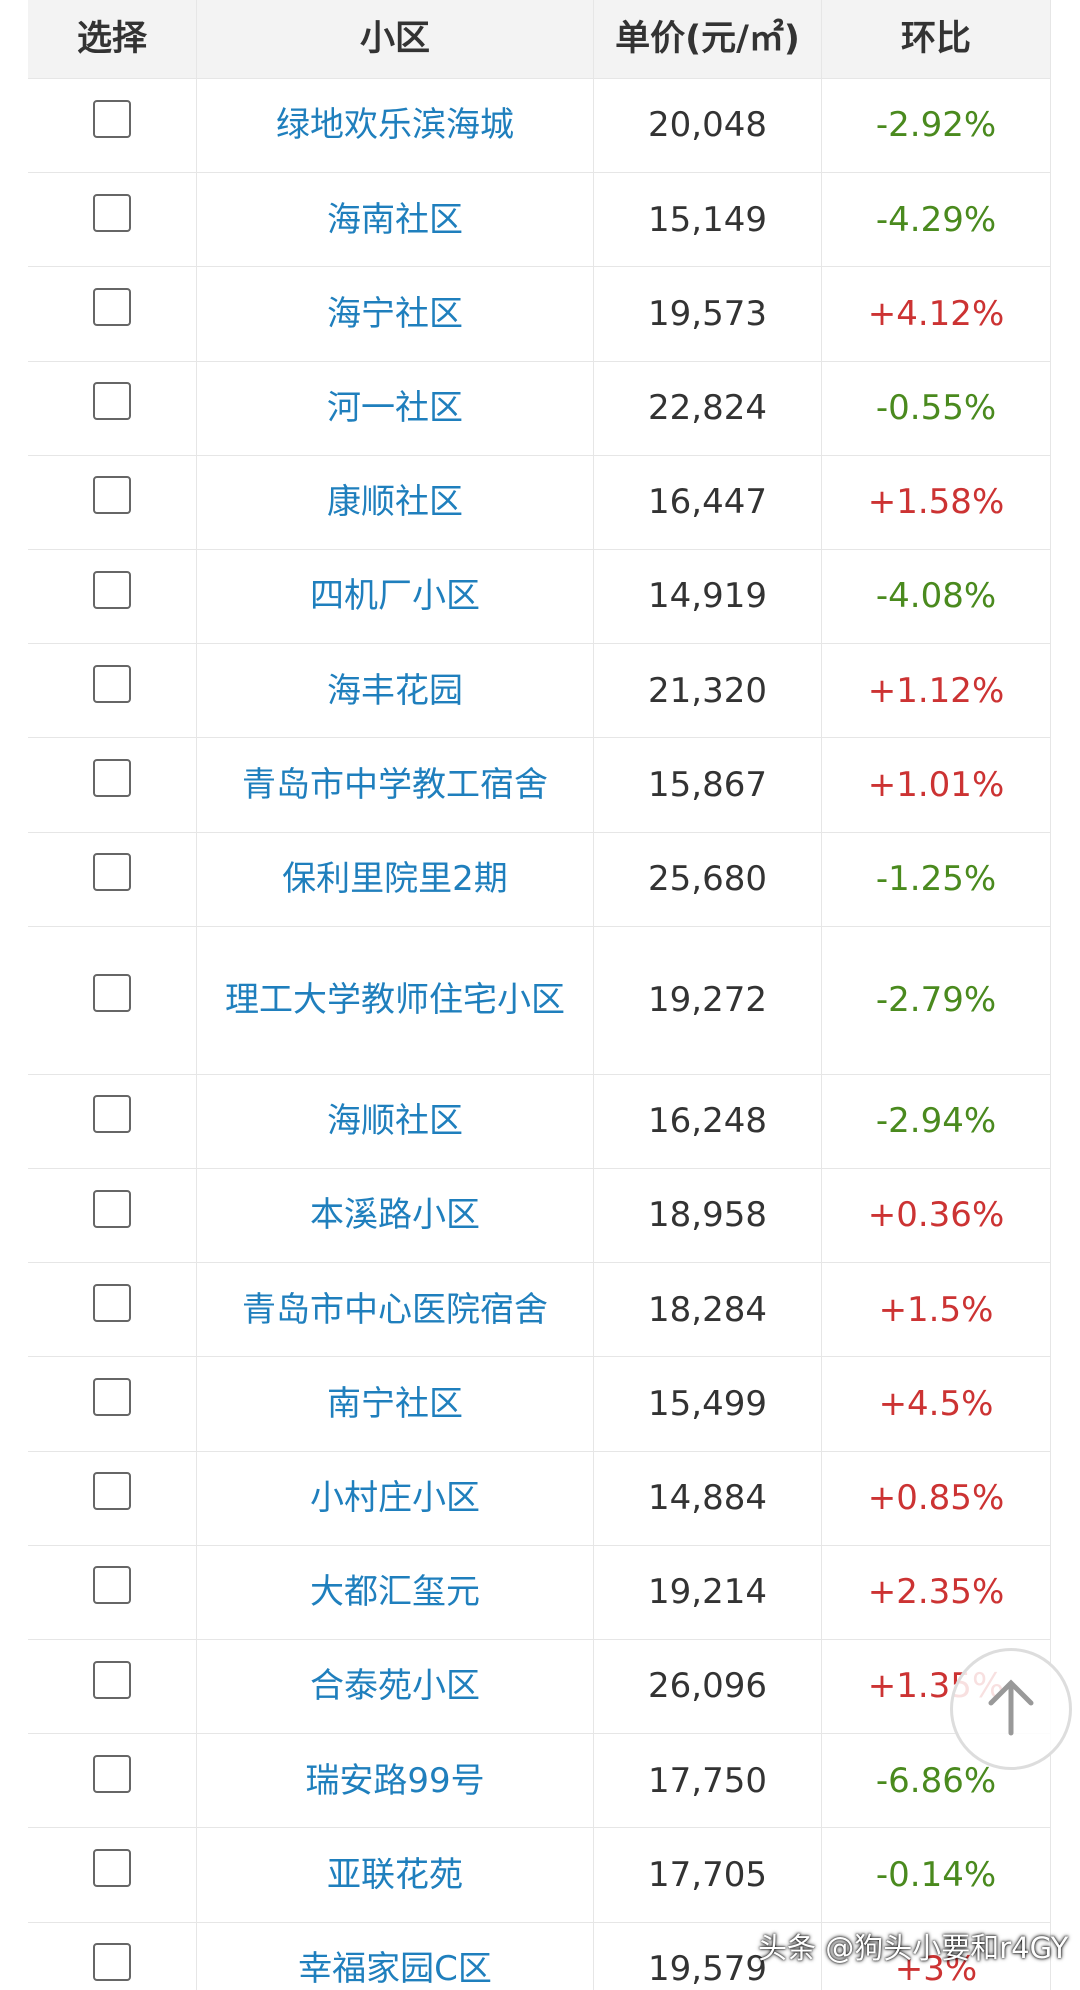 Image resolution: width=1080 pixels, height=1990 pixels. Describe the element at coordinates (395, 597) in the screenshot. I see `community-name: 四机厂小区` at that location.